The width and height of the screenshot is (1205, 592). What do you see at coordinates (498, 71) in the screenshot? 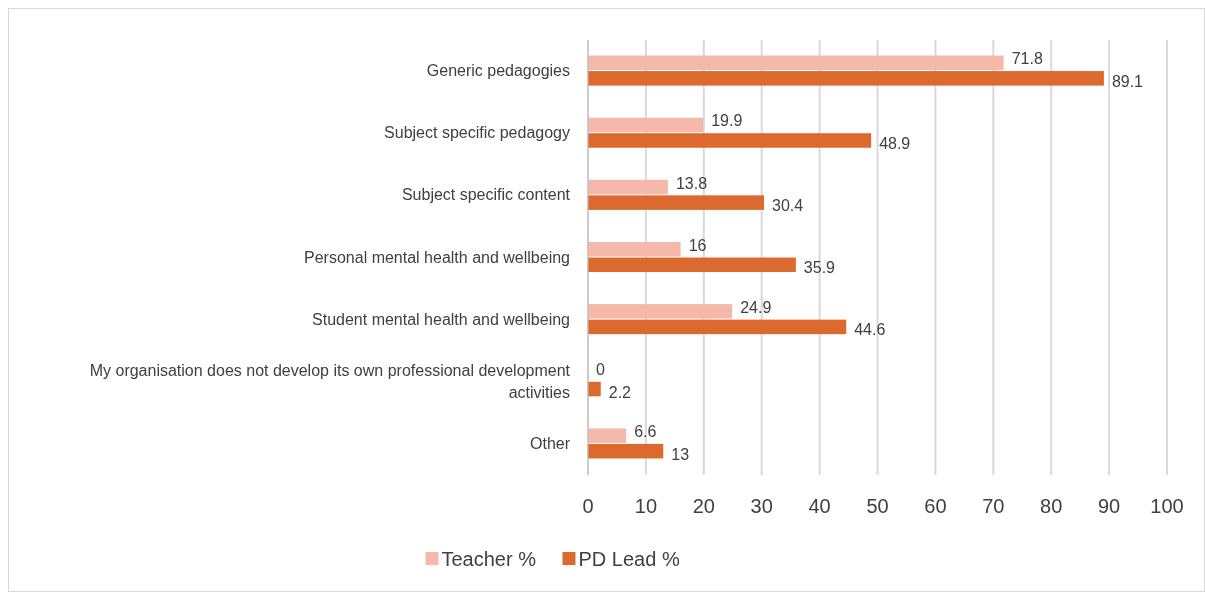
I see `y-tick-label: Generic pedagogies` at bounding box center [498, 71].